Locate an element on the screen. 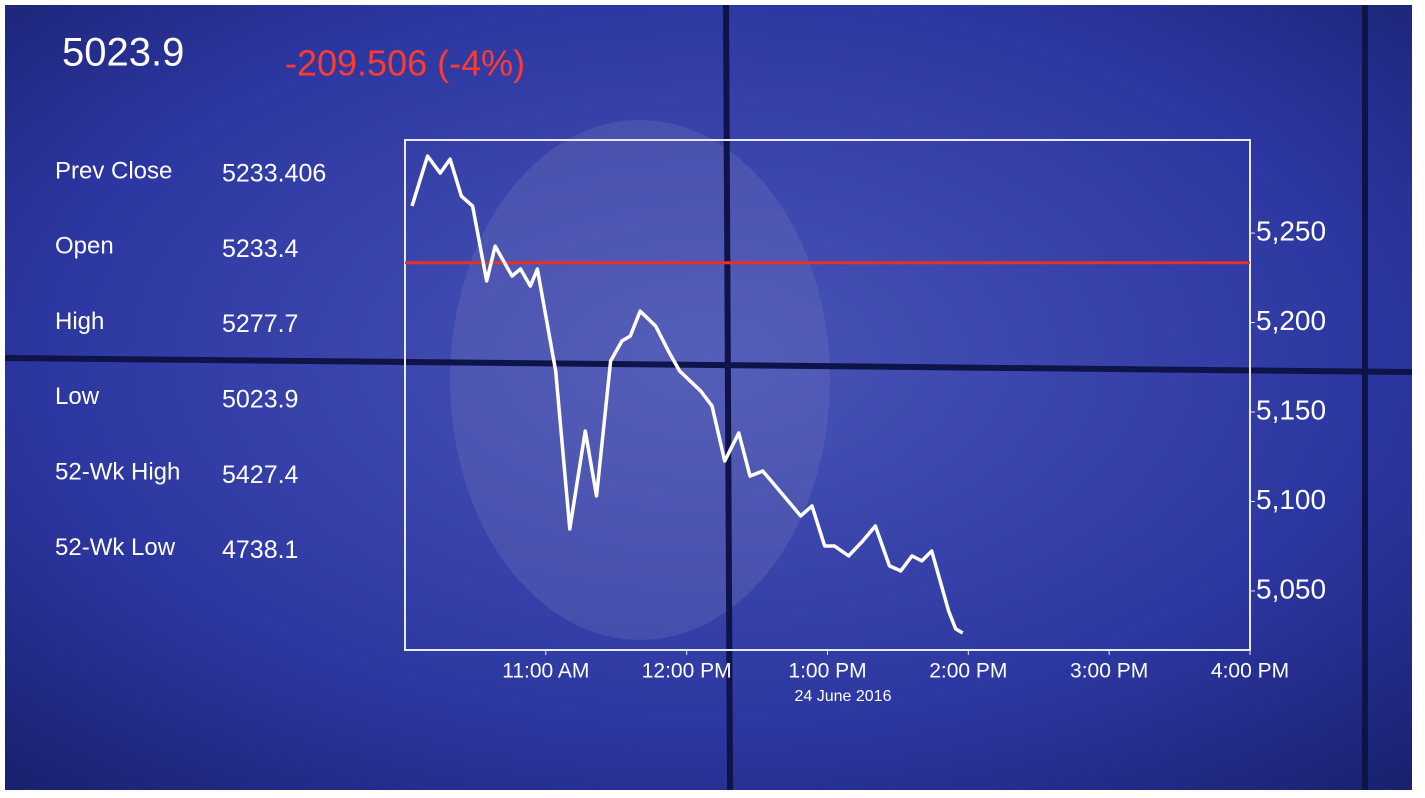 This screenshot has width=1425, height=798. x-axis-label: 24 June 2016 is located at coordinates (843, 696).